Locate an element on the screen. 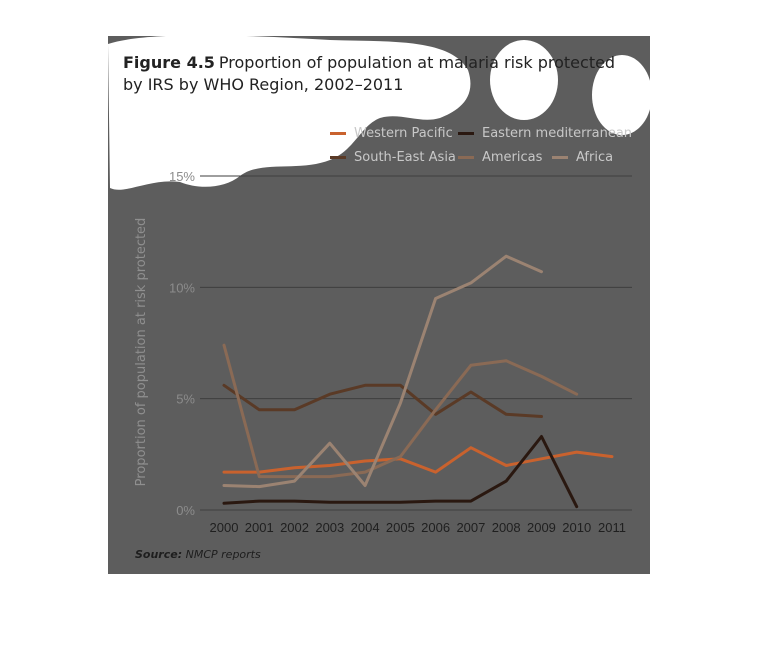 The height and width of the screenshot is (668, 758). legend-item-africa: Africa is located at coordinates (582, 157).